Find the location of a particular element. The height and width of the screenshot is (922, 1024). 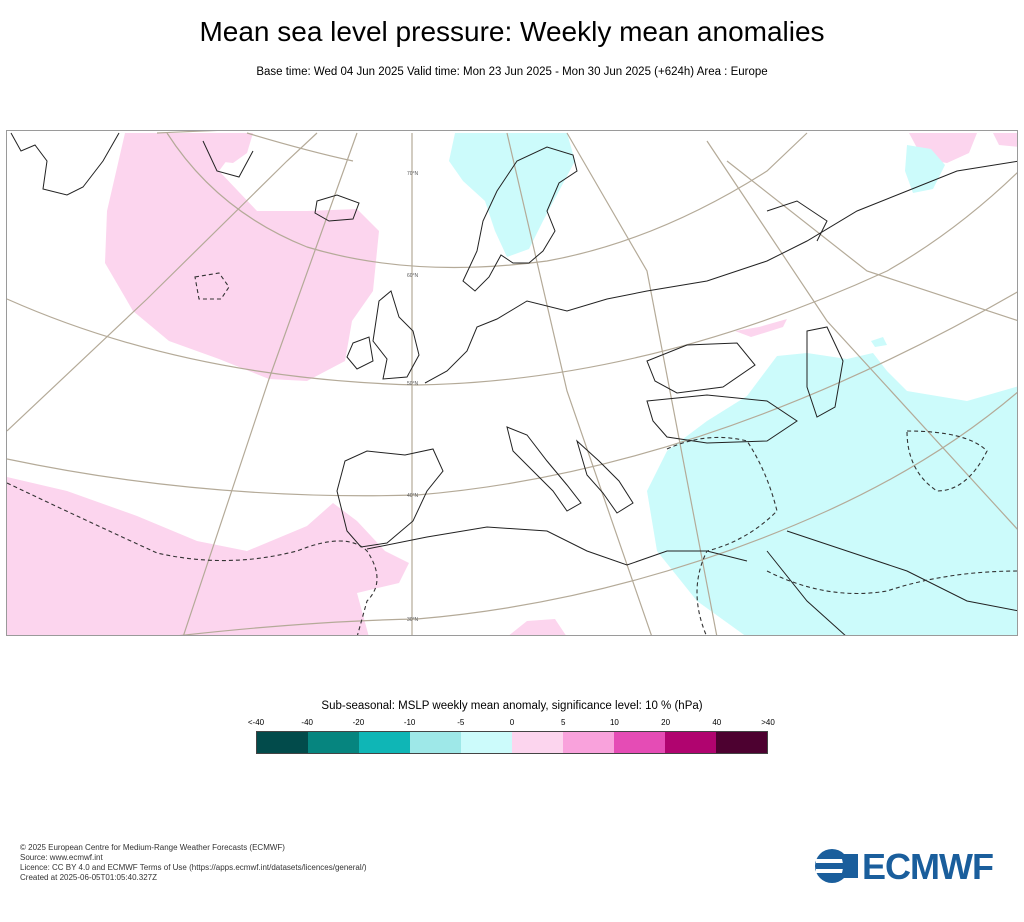

legend-tick-label: -20 is located at coordinates (358, 722).